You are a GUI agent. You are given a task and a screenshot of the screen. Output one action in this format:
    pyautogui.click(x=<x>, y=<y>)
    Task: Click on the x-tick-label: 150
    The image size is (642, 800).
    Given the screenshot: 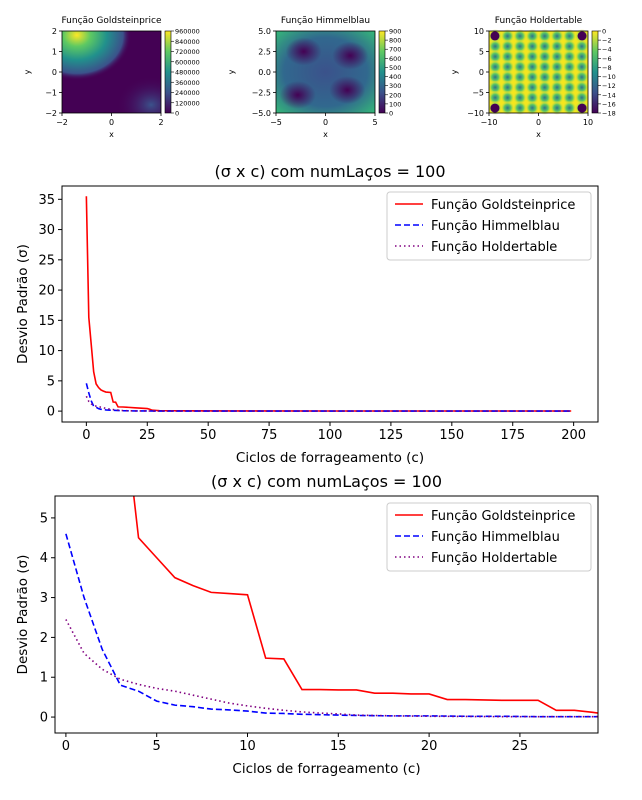 What is the action you would take?
    pyautogui.click(x=451, y=435)
    